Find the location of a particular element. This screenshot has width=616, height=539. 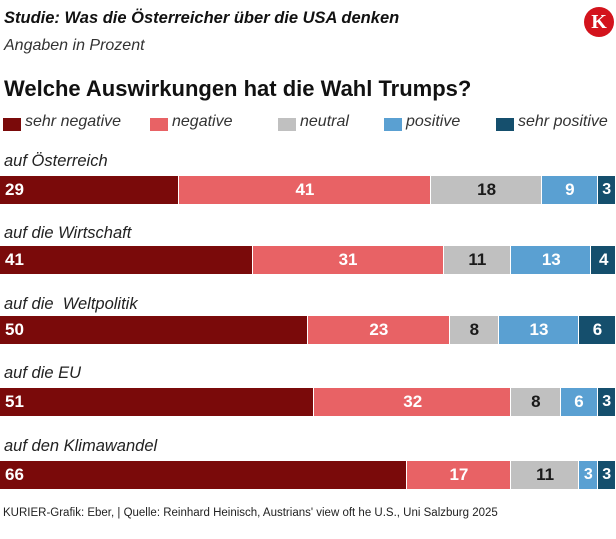

kurier-logo-icon: K is located at coordinates (599, 22).